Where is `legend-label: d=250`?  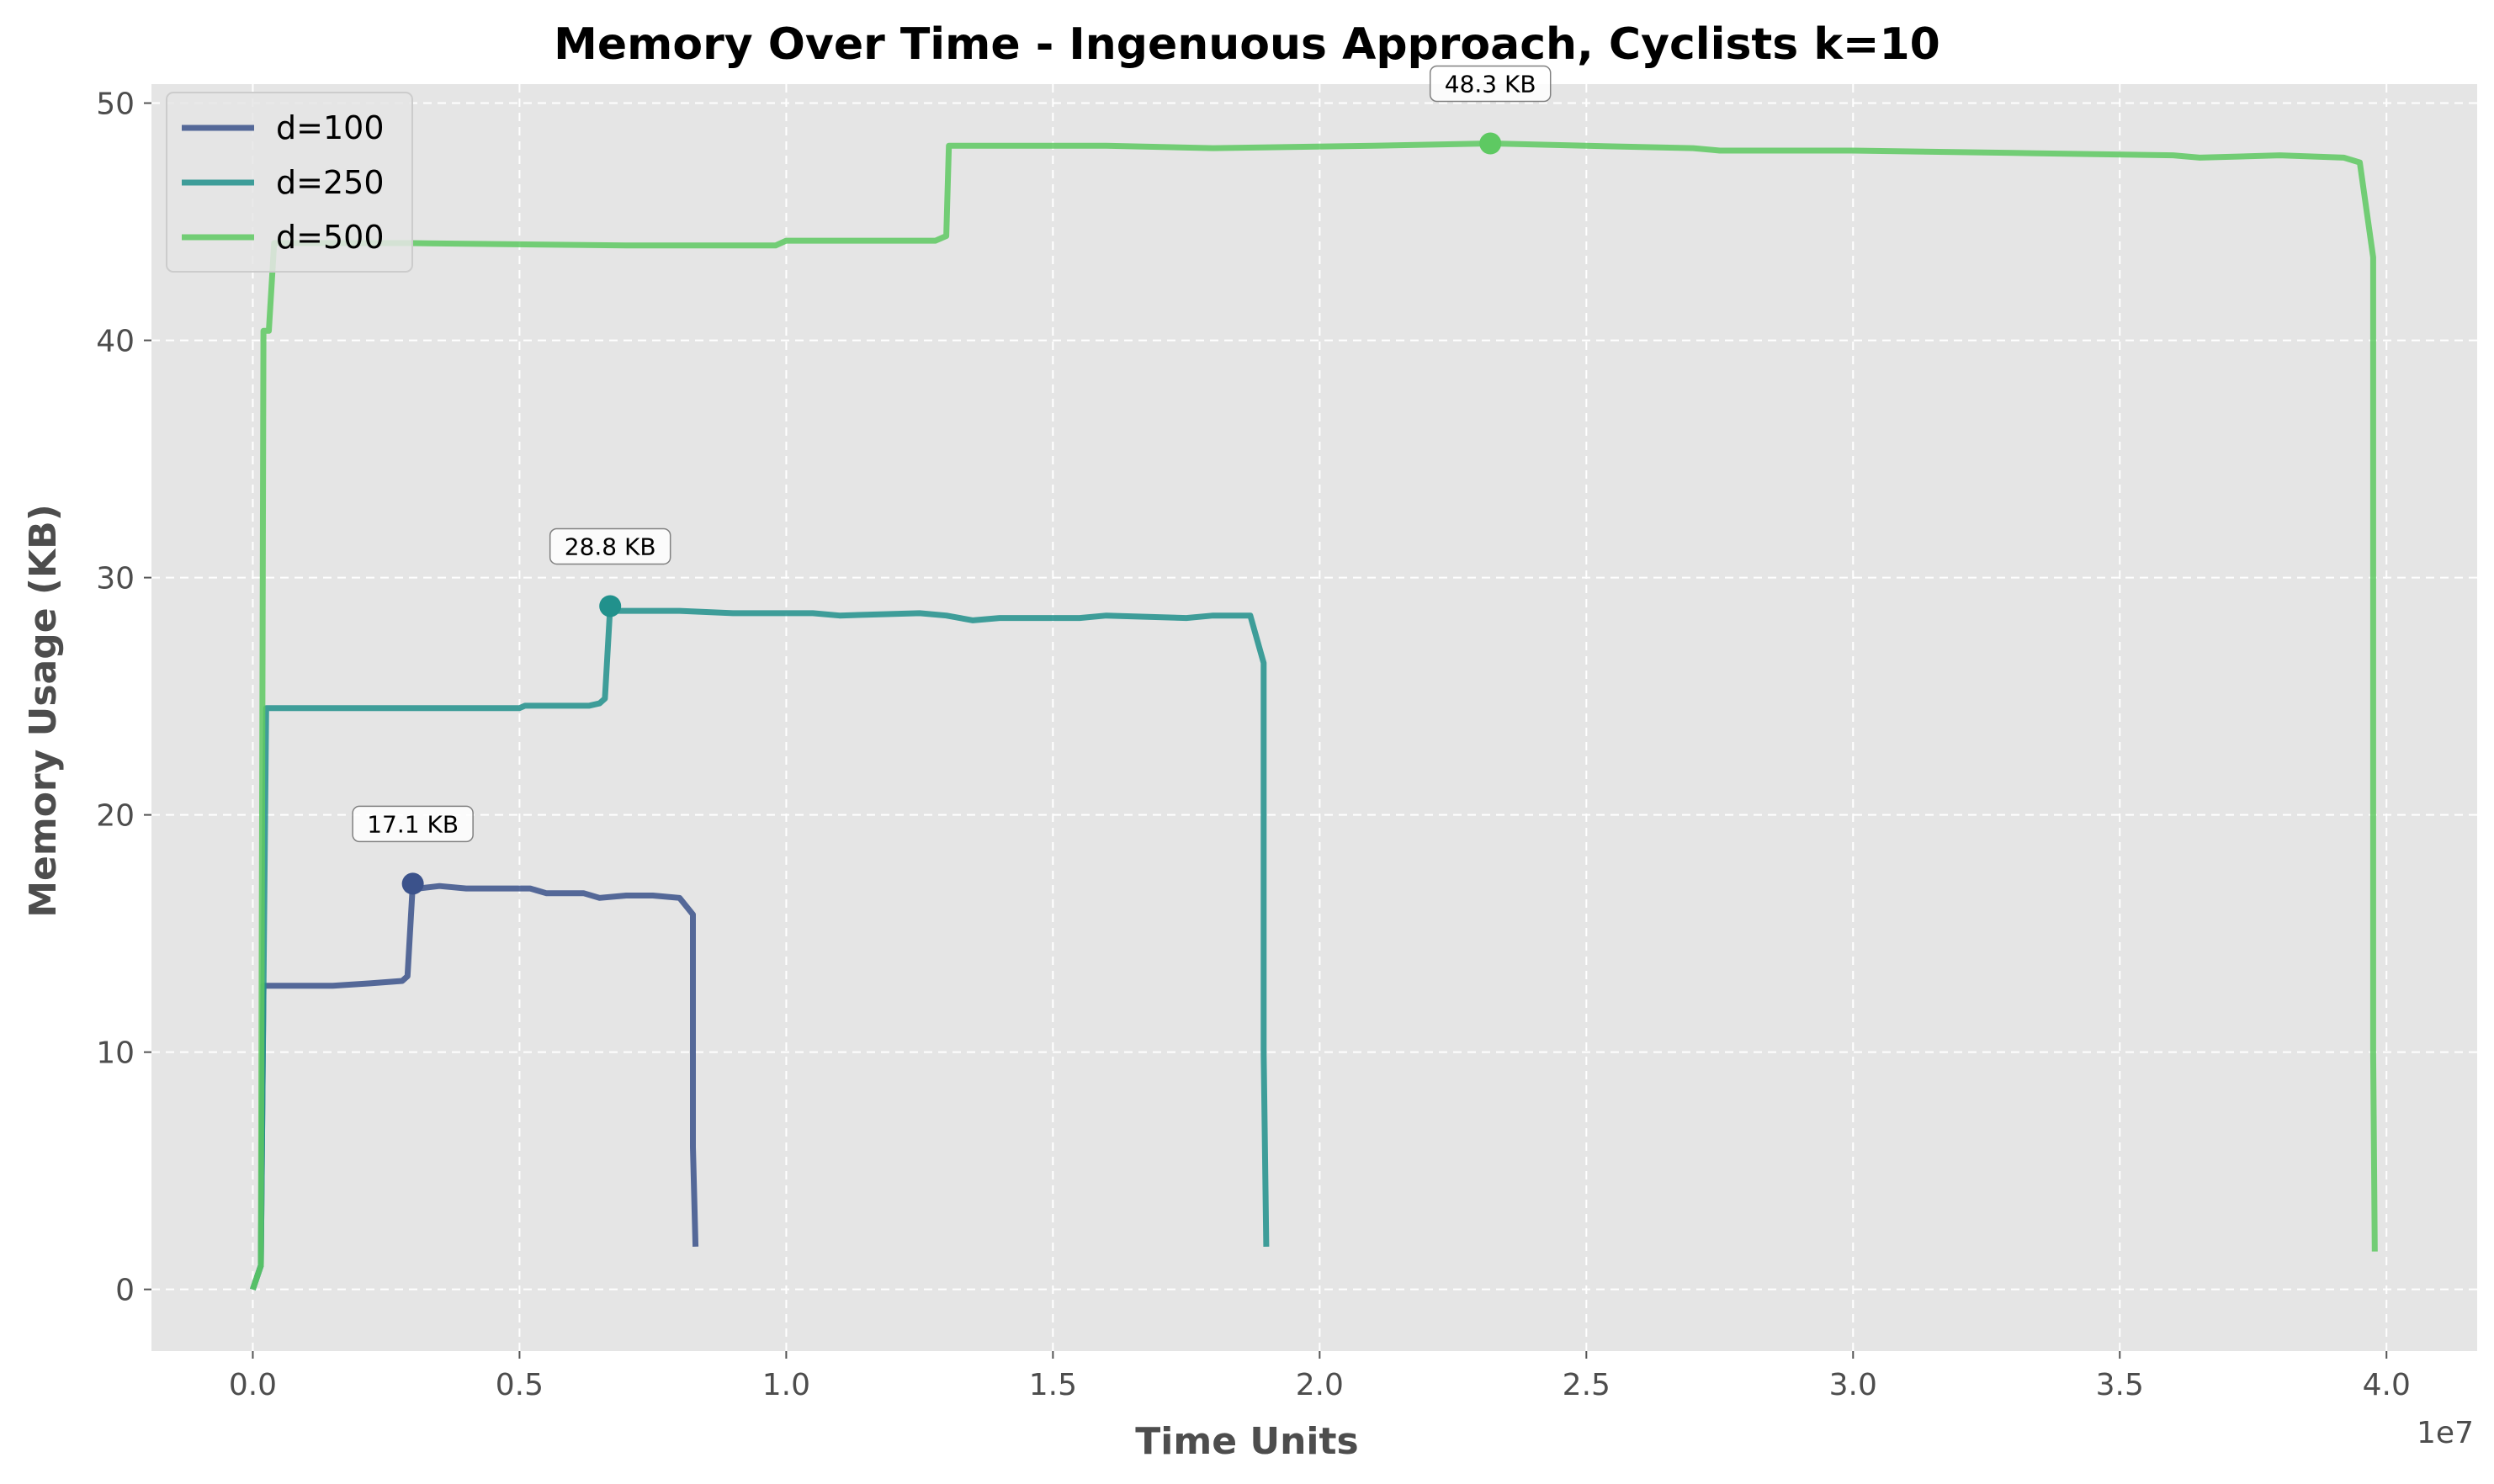 legend-label: d=250 is located at coordinates (331, 182).